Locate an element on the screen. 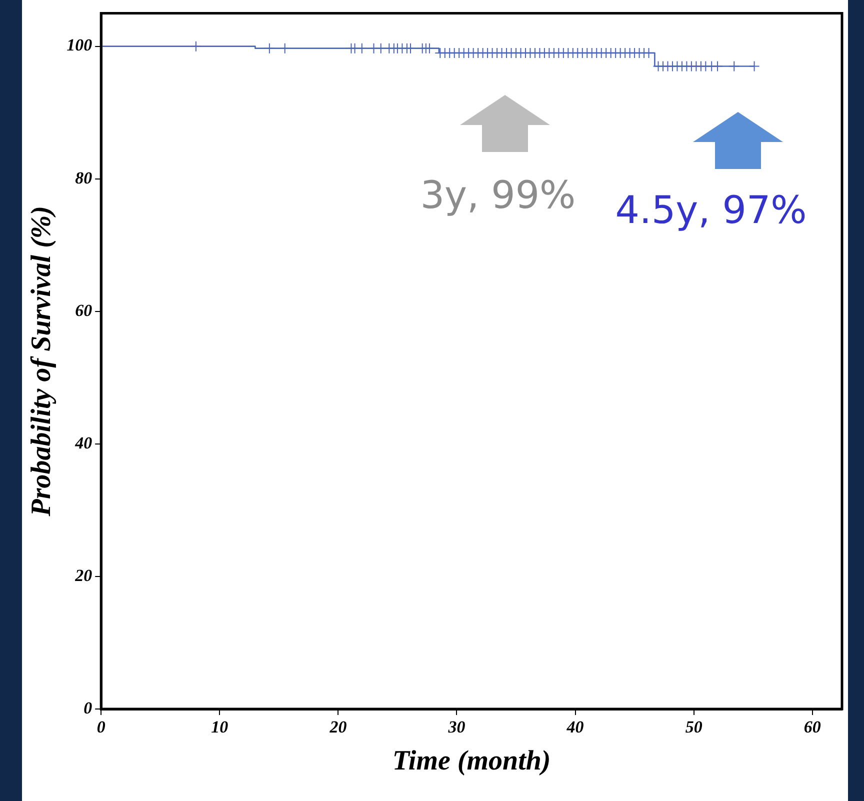 The width and height of the screenshot is (864, 801). x-axis-title: Time (month) is located at coordinates (471, 760).